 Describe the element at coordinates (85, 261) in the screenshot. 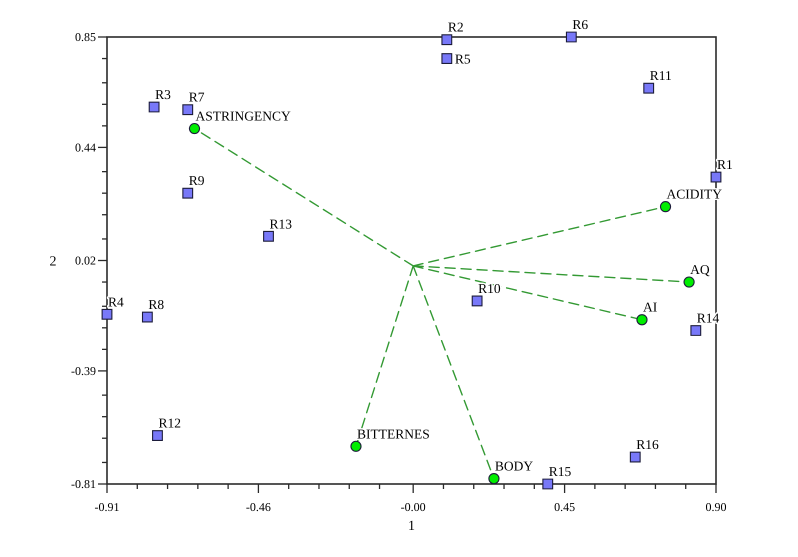

I see `y-tick-label: 0.02` at that location.